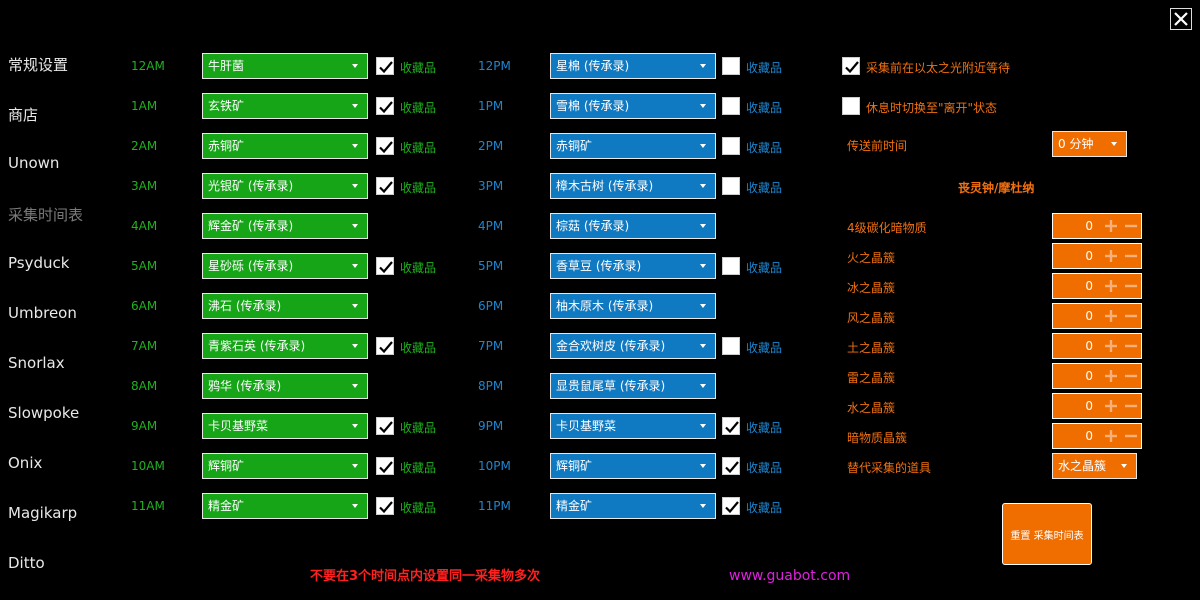 The height and width of the screenshot is (600, 1200). I want to click on sidebar-item: 采集时间表, so click(46, 215).